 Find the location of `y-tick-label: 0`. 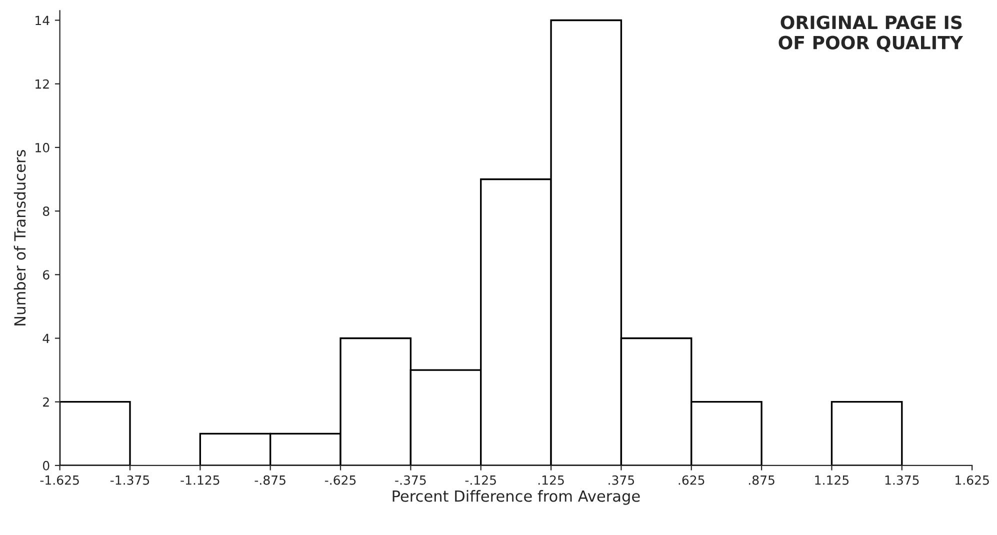

y-tick-label: 0 is located at coordinates (46, 465).